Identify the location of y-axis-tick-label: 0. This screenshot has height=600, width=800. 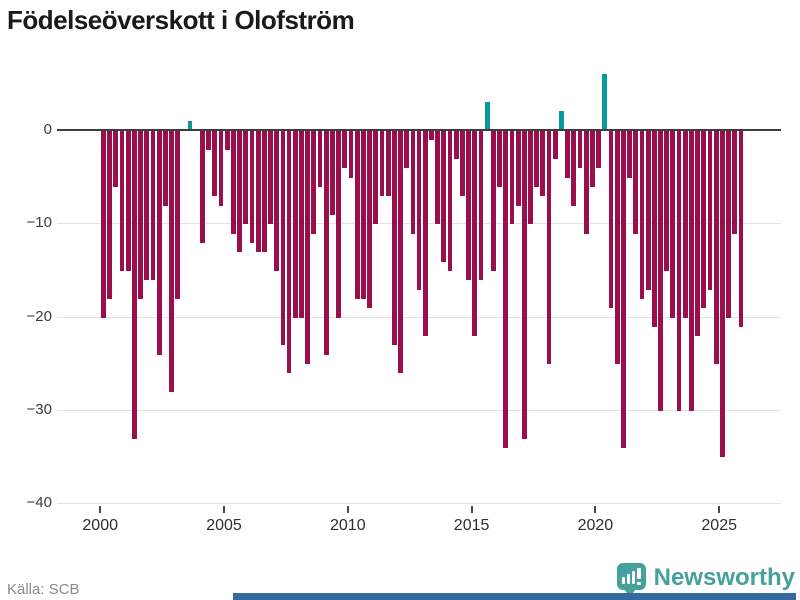
(47, 129).